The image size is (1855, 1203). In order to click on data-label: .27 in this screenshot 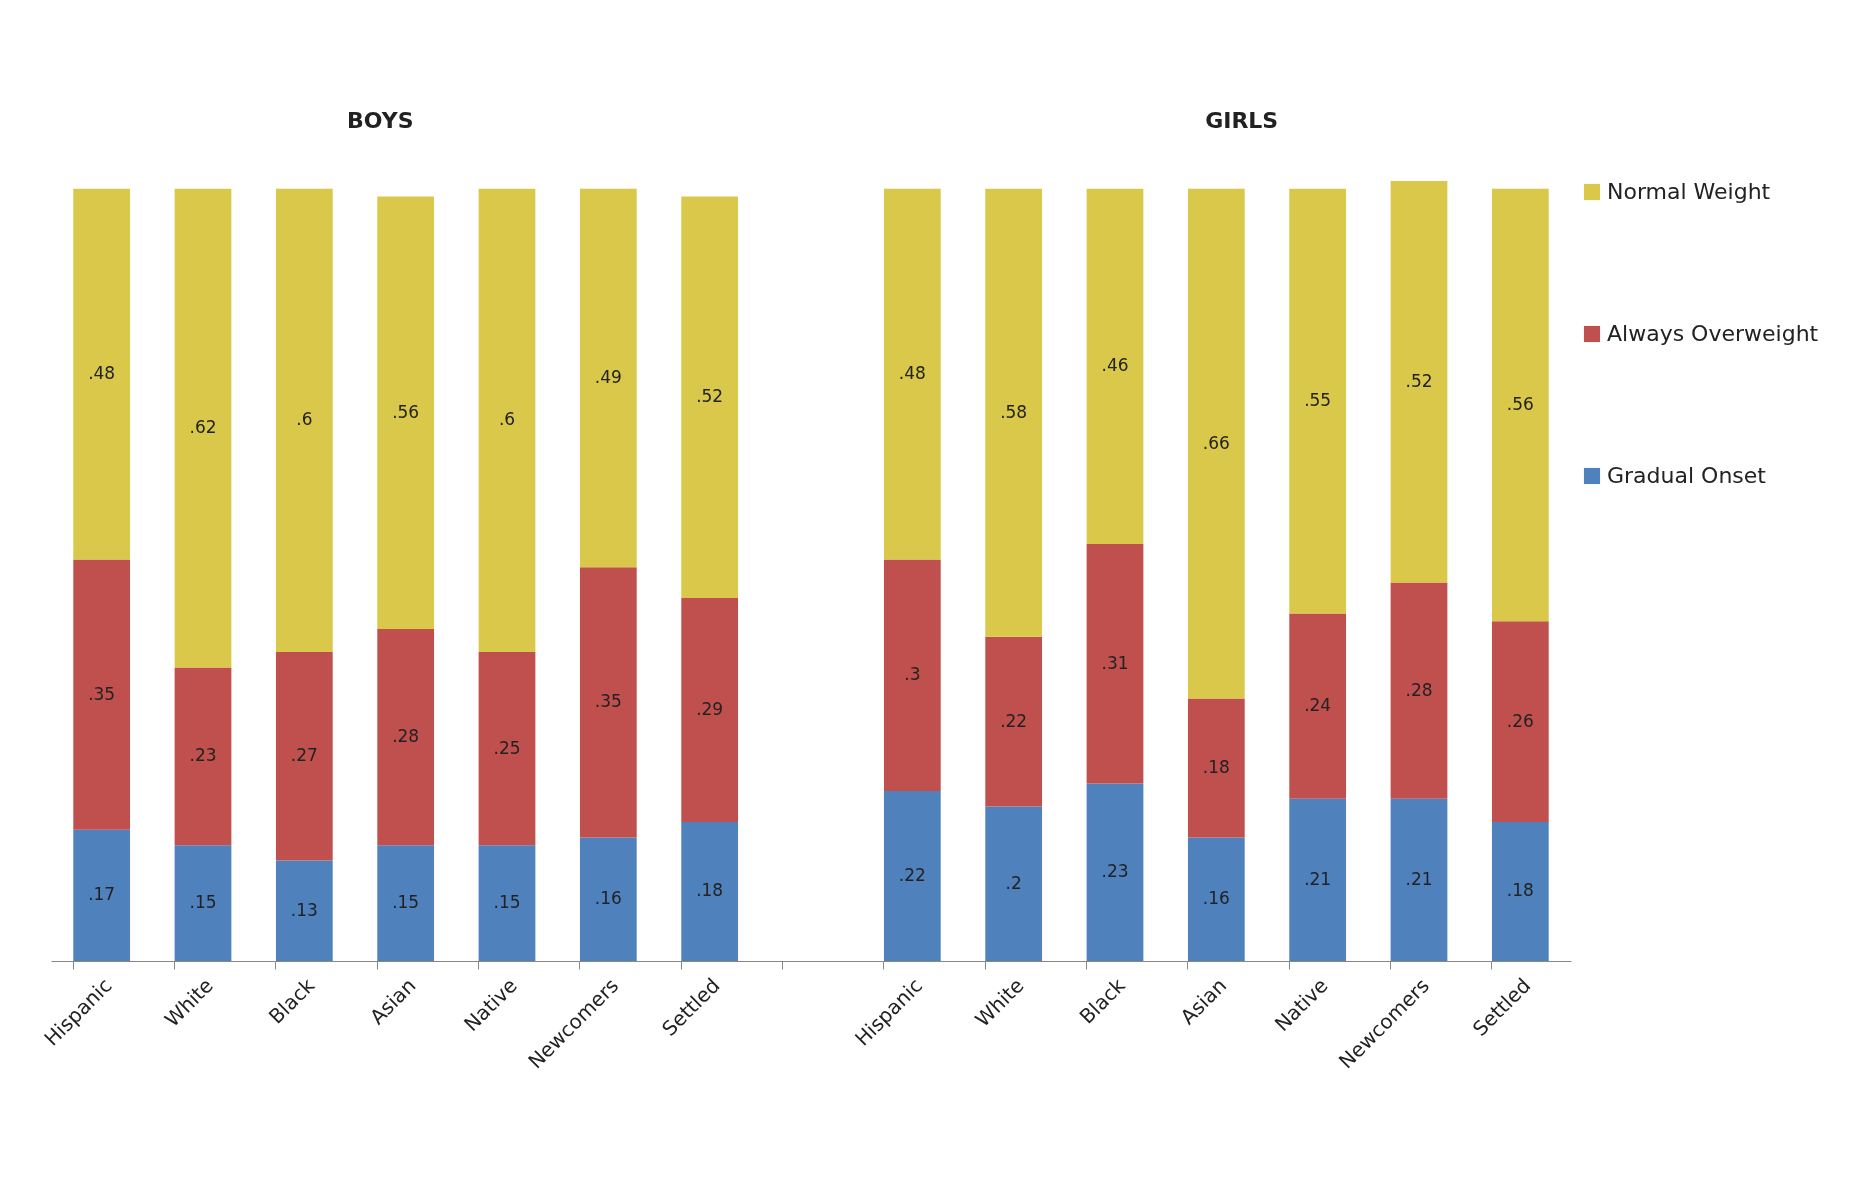, I will do `click(304, 755)`.